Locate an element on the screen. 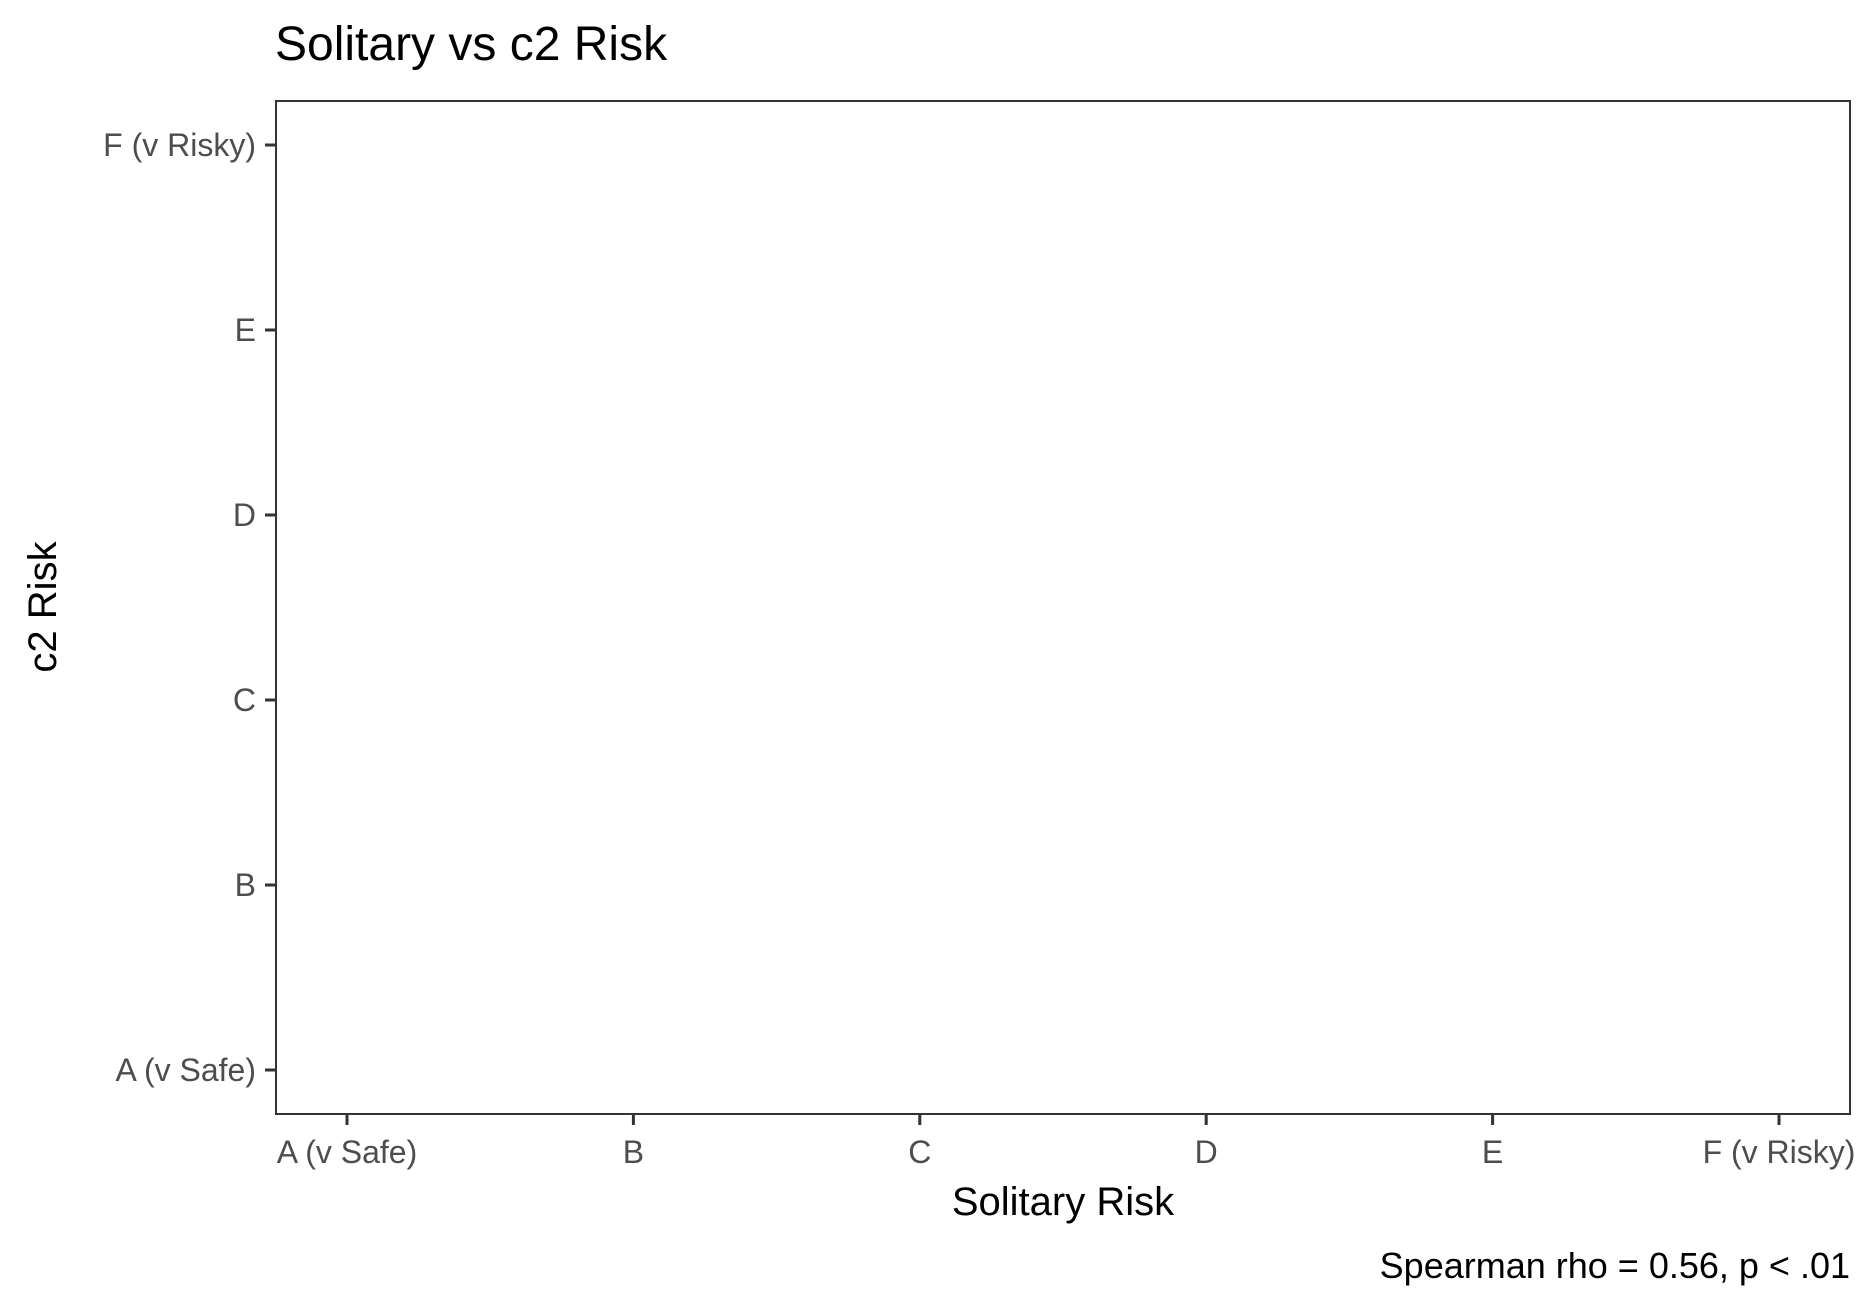 This screenshot has width=1875, height=1312. x-tick-label: C is located at coordinates (919, 1152).